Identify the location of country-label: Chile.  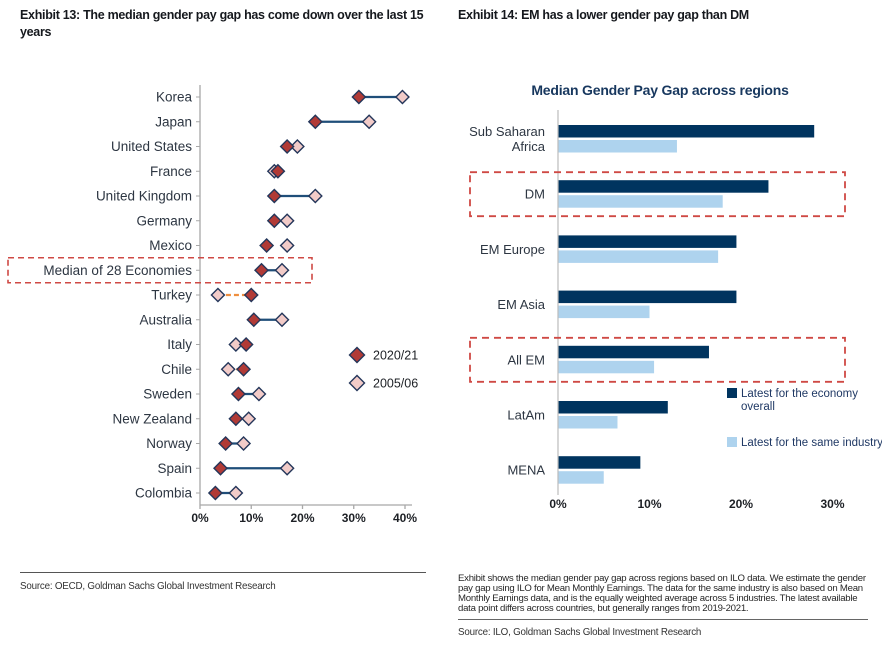
(176, 369).